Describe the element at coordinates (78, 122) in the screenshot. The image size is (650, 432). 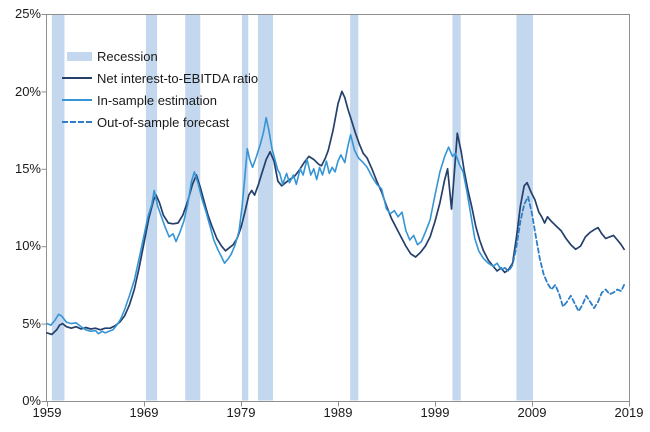
I see `dashed-line-swatch-icon` at that location.